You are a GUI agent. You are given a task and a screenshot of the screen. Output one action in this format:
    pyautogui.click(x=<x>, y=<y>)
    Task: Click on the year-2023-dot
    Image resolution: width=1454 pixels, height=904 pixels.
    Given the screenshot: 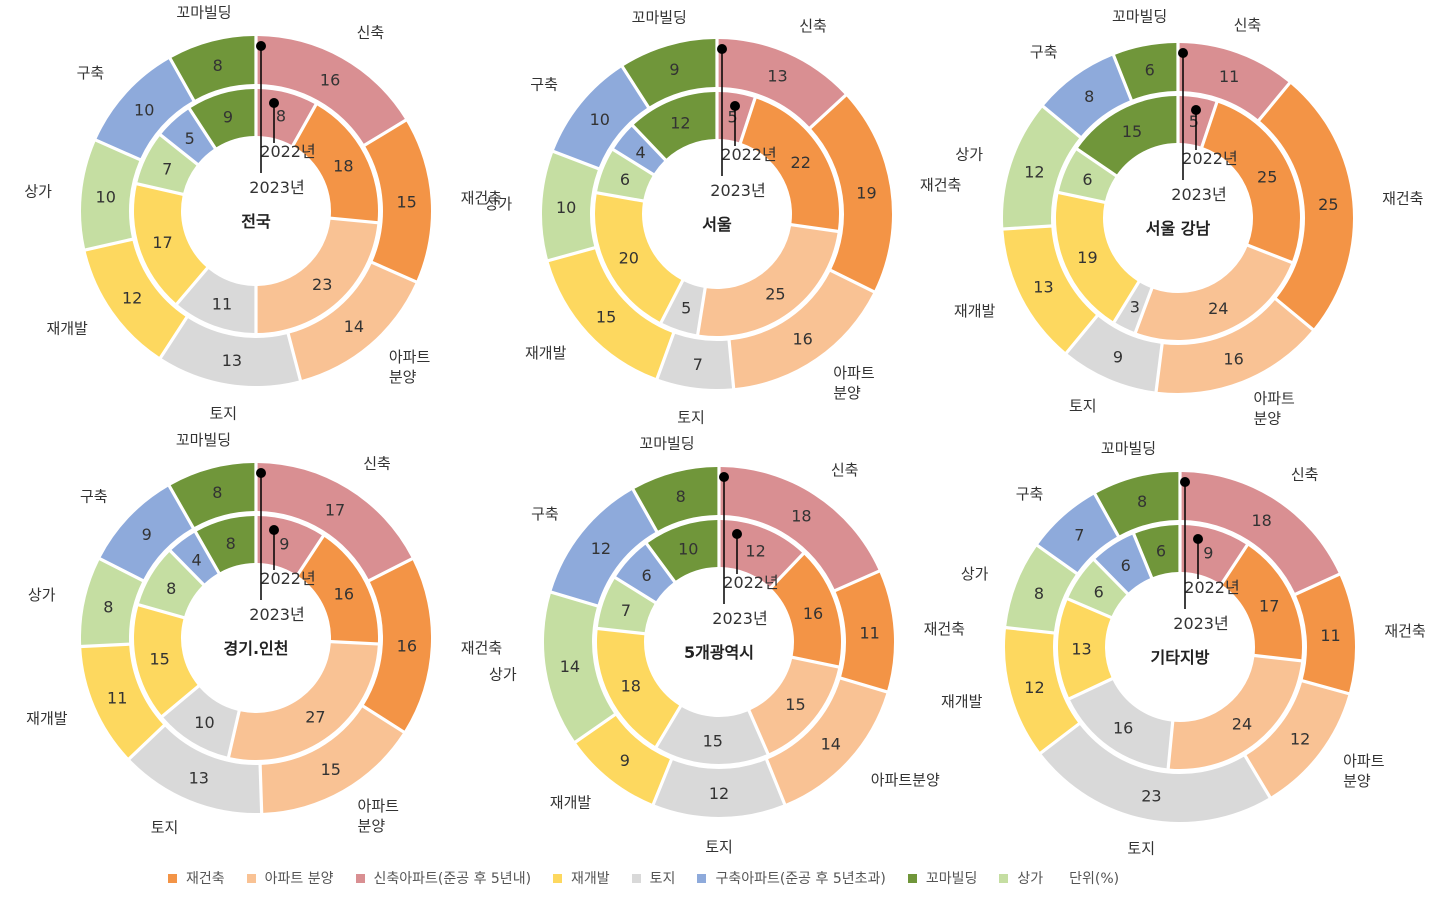 What is the action you would take?
    pyautogui.click(x=722, y=49)
    